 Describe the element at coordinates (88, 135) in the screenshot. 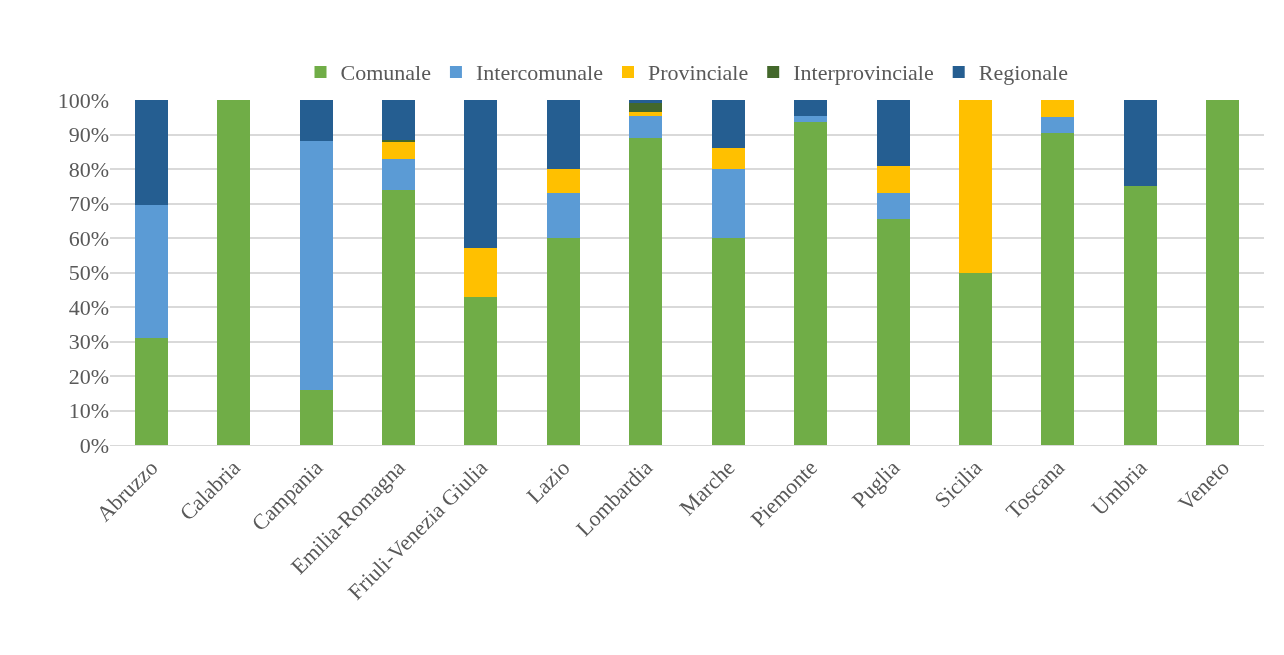

I see `y-tick-label: 90%` at that location.